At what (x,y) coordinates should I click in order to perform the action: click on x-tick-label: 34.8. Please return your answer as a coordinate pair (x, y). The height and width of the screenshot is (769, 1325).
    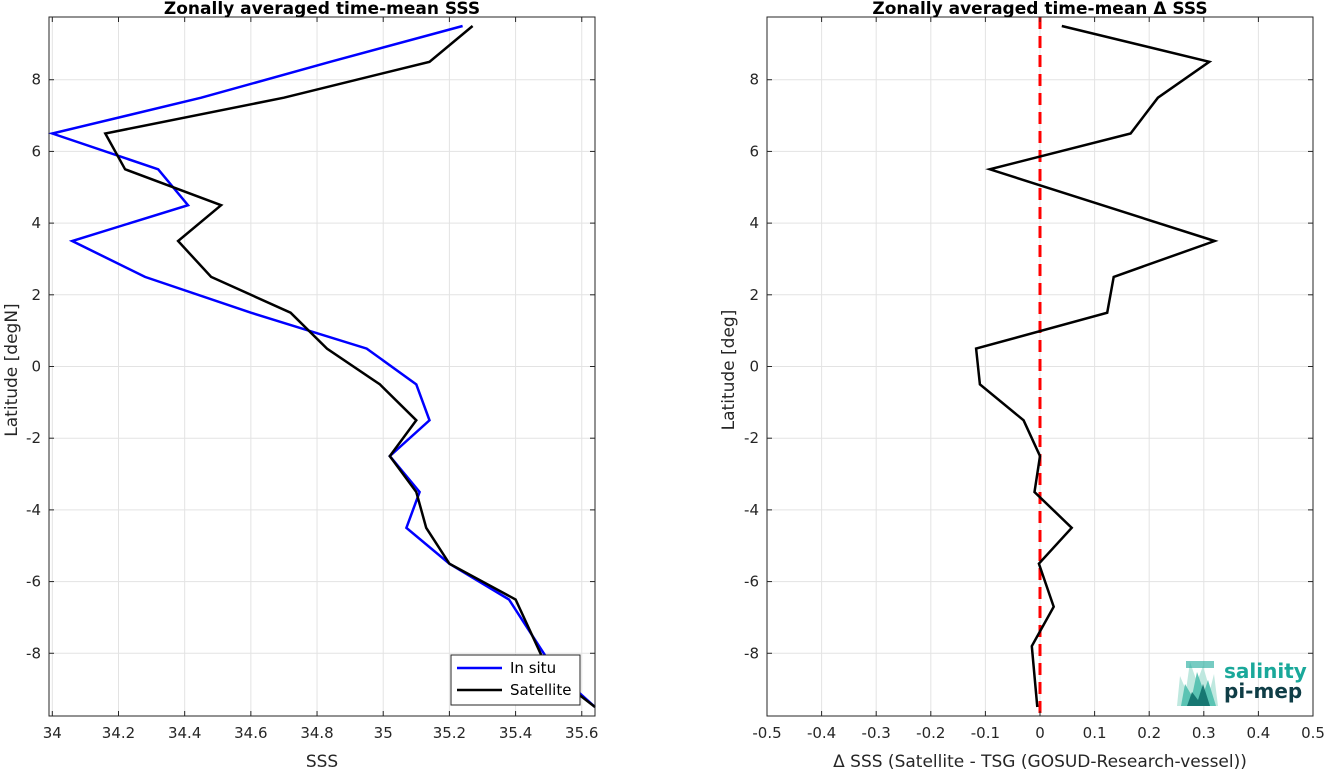
    Looking at the image, I should click on (316, 733).